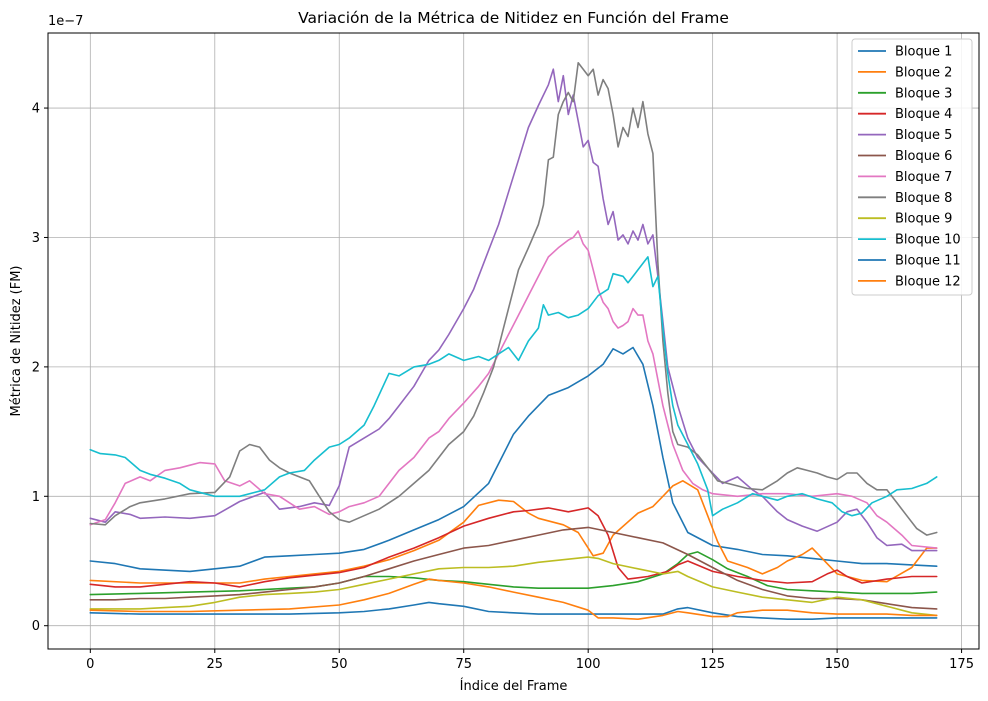 This screenshot has width=988, height=701. What do you see at coordinates (928, 240) in the screenshot?
I see `legend-entry-10: Bloque 10` at bounding box center [928, 240].